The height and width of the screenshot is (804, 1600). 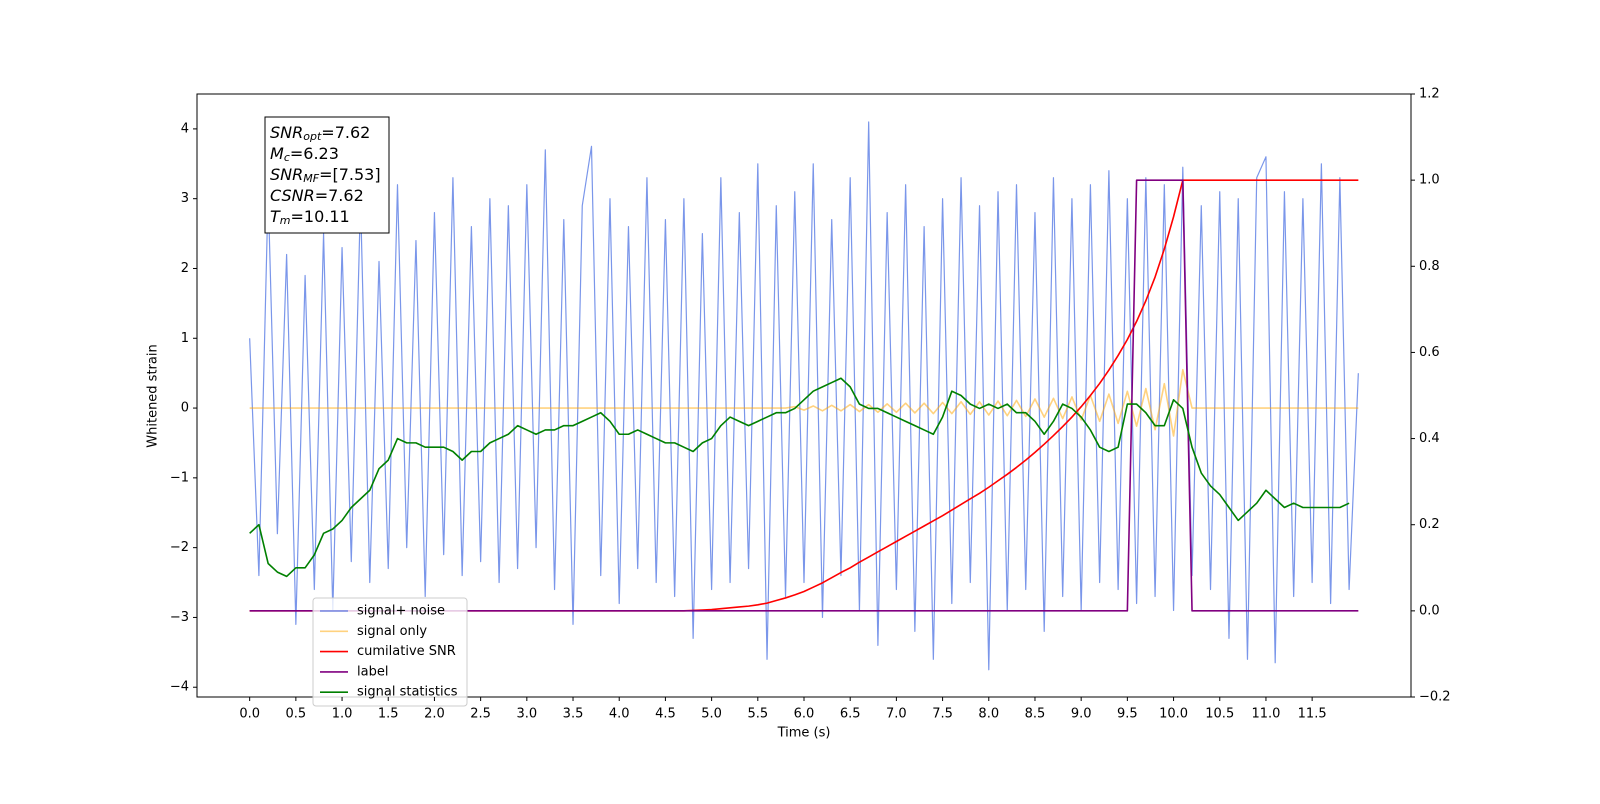 What do you see at coordinates (407, 692) in the screenshot?
I see `legend-label: signal statistics` at bounding box center [407, 692].